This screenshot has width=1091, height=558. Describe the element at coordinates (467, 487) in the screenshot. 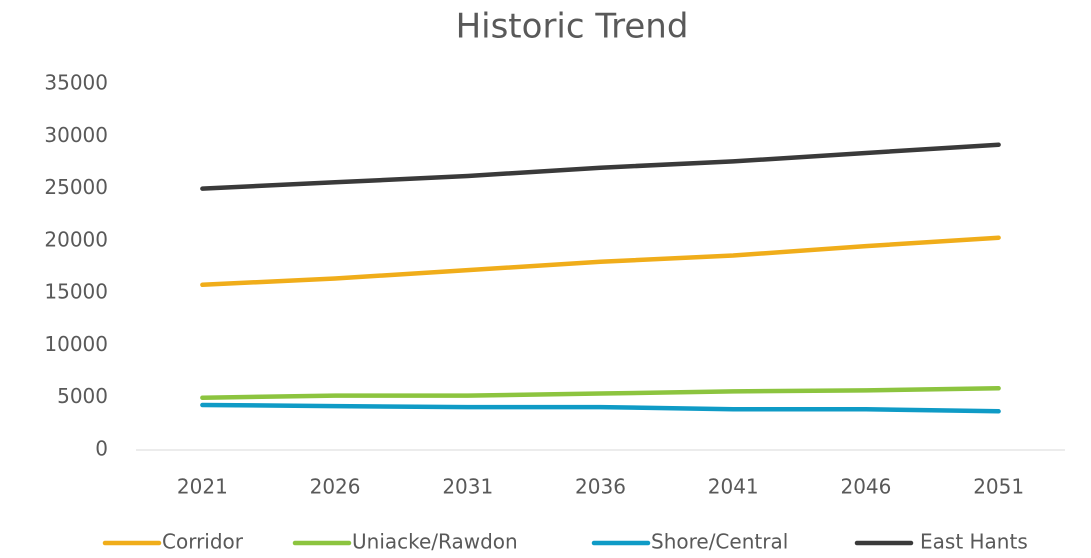

I see `x-tick-label: 2031` at that location.